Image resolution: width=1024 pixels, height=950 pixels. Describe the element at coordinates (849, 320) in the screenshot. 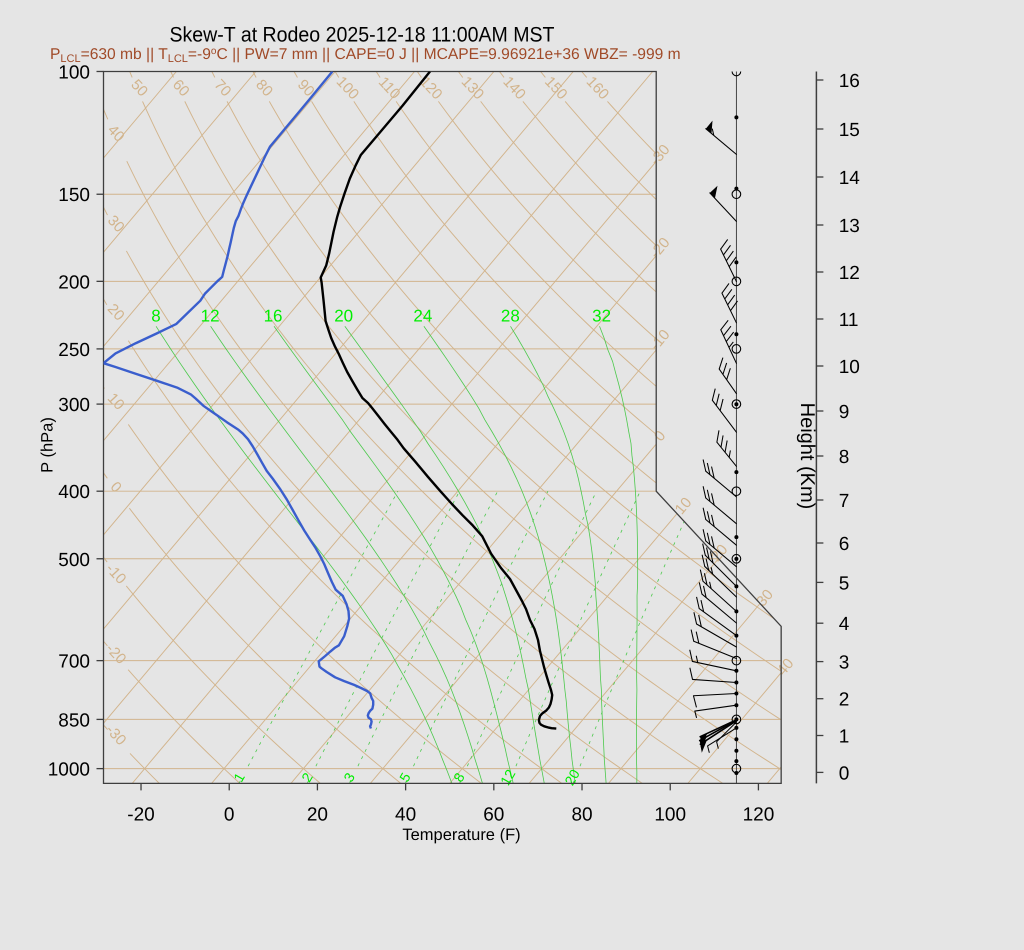

I see `svg-text: 11` at that location.